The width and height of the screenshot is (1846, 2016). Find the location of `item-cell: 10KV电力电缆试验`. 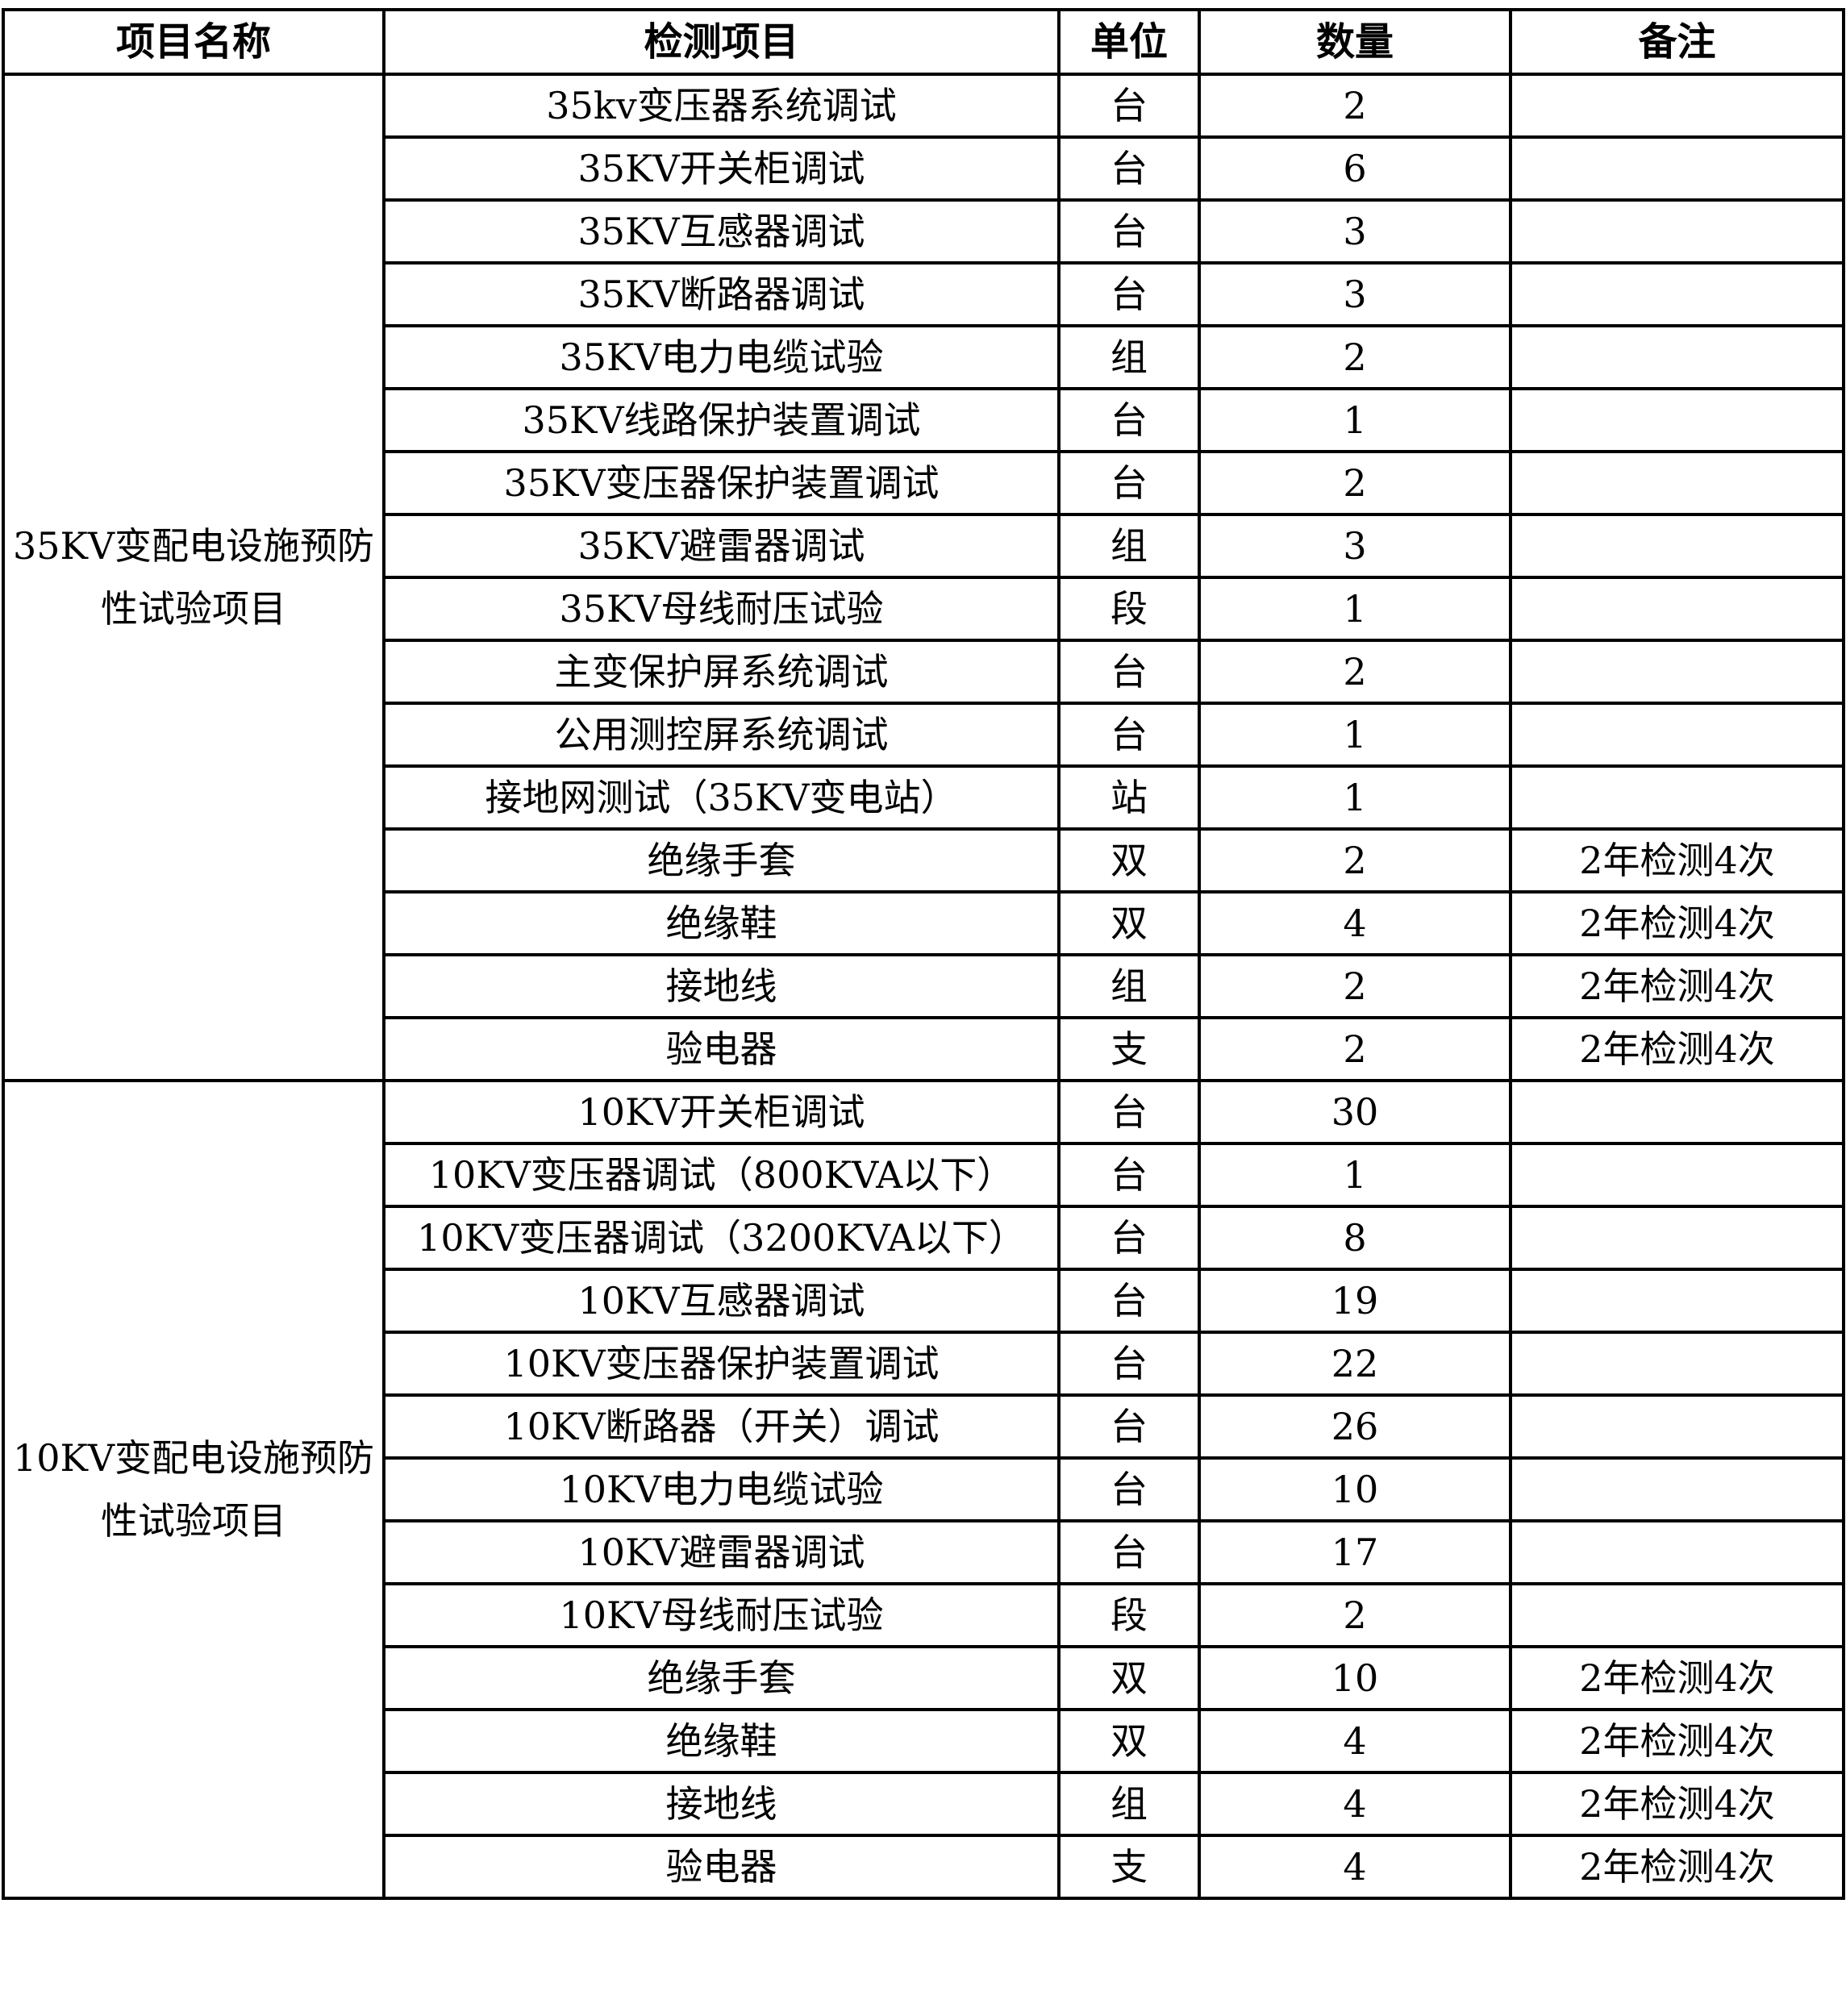

item-cell: 10KV电力电缆试验 is located at coordinates (721, 1489).